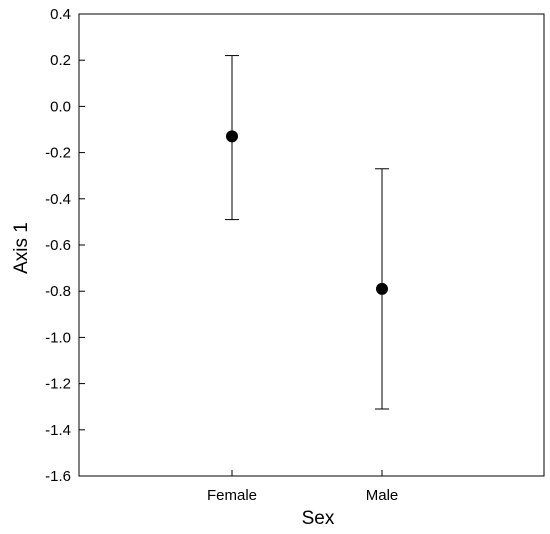  What do you see at coordinates (382, 495) in the screenshot?
I see `x-tick-label: Male` at bounding box center [382, 495].